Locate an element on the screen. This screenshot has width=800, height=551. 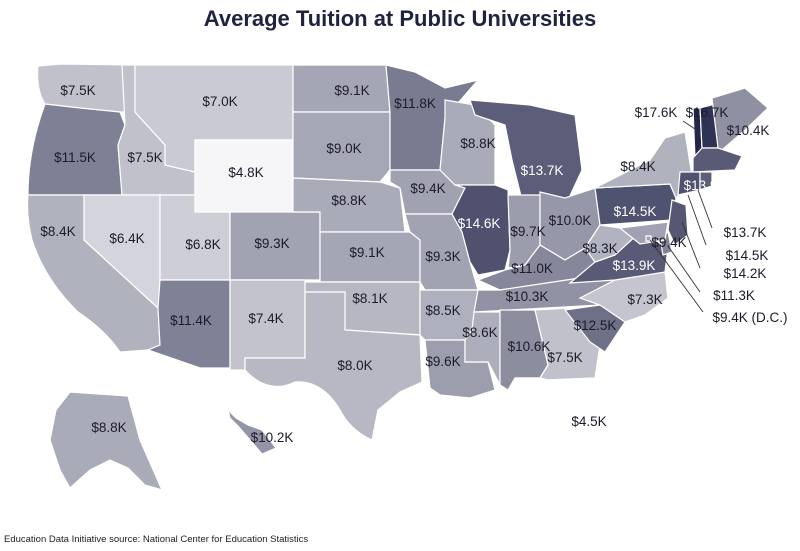
label-ri: $13.7K is located at coordinates (745, 232).